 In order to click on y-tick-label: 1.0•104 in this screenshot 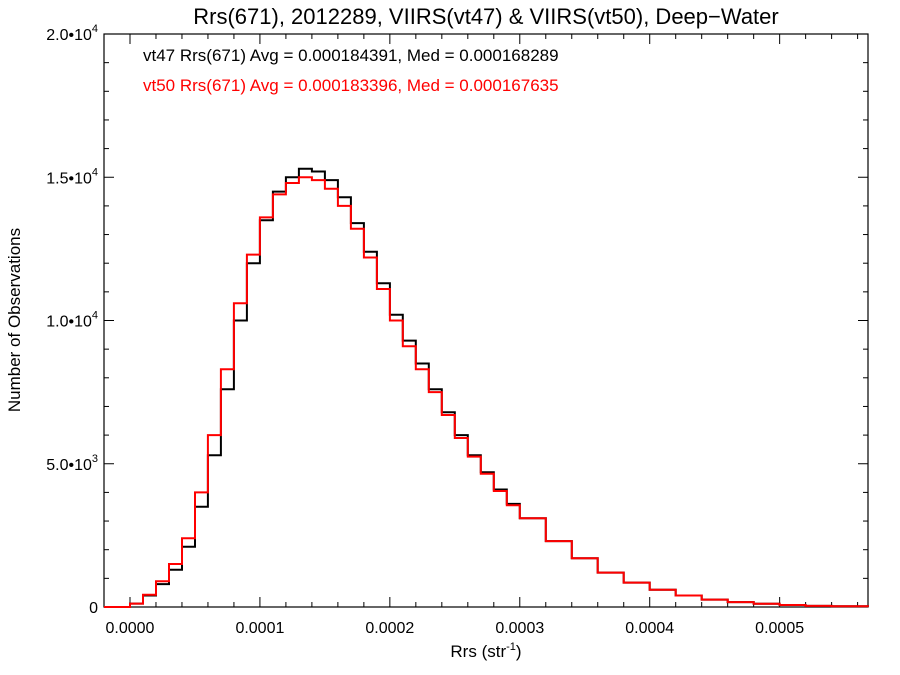, I will do `click(72, 320)`.